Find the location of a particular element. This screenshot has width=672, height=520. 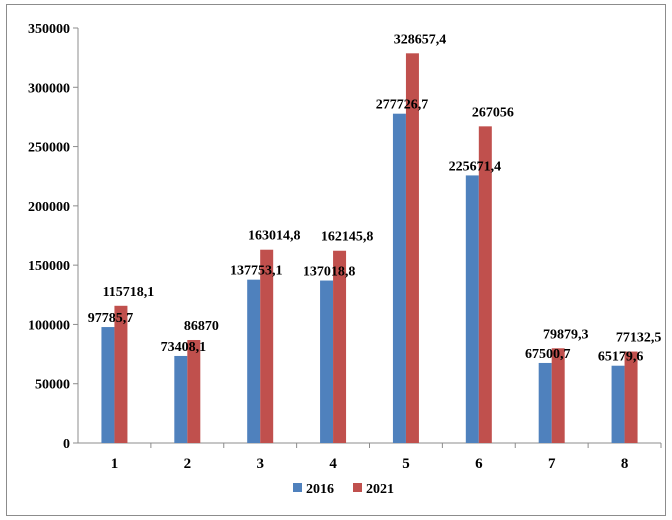

x-category-label: 4 is located at coordinates (333, 464).